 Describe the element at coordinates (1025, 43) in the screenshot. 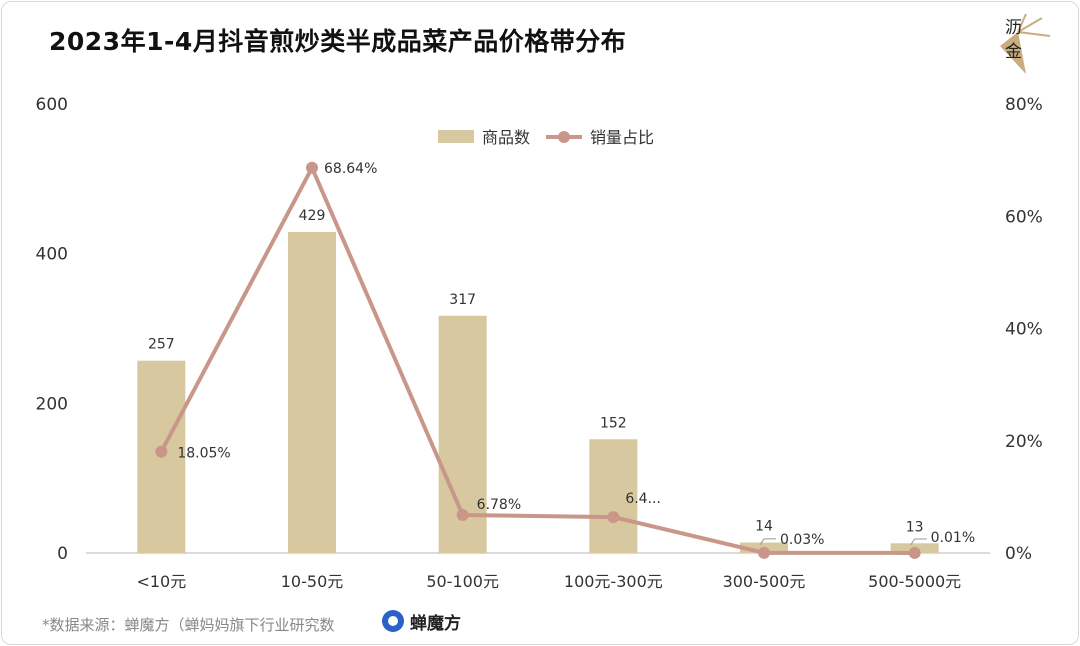

I see `lijin-logo-icon` at that location.